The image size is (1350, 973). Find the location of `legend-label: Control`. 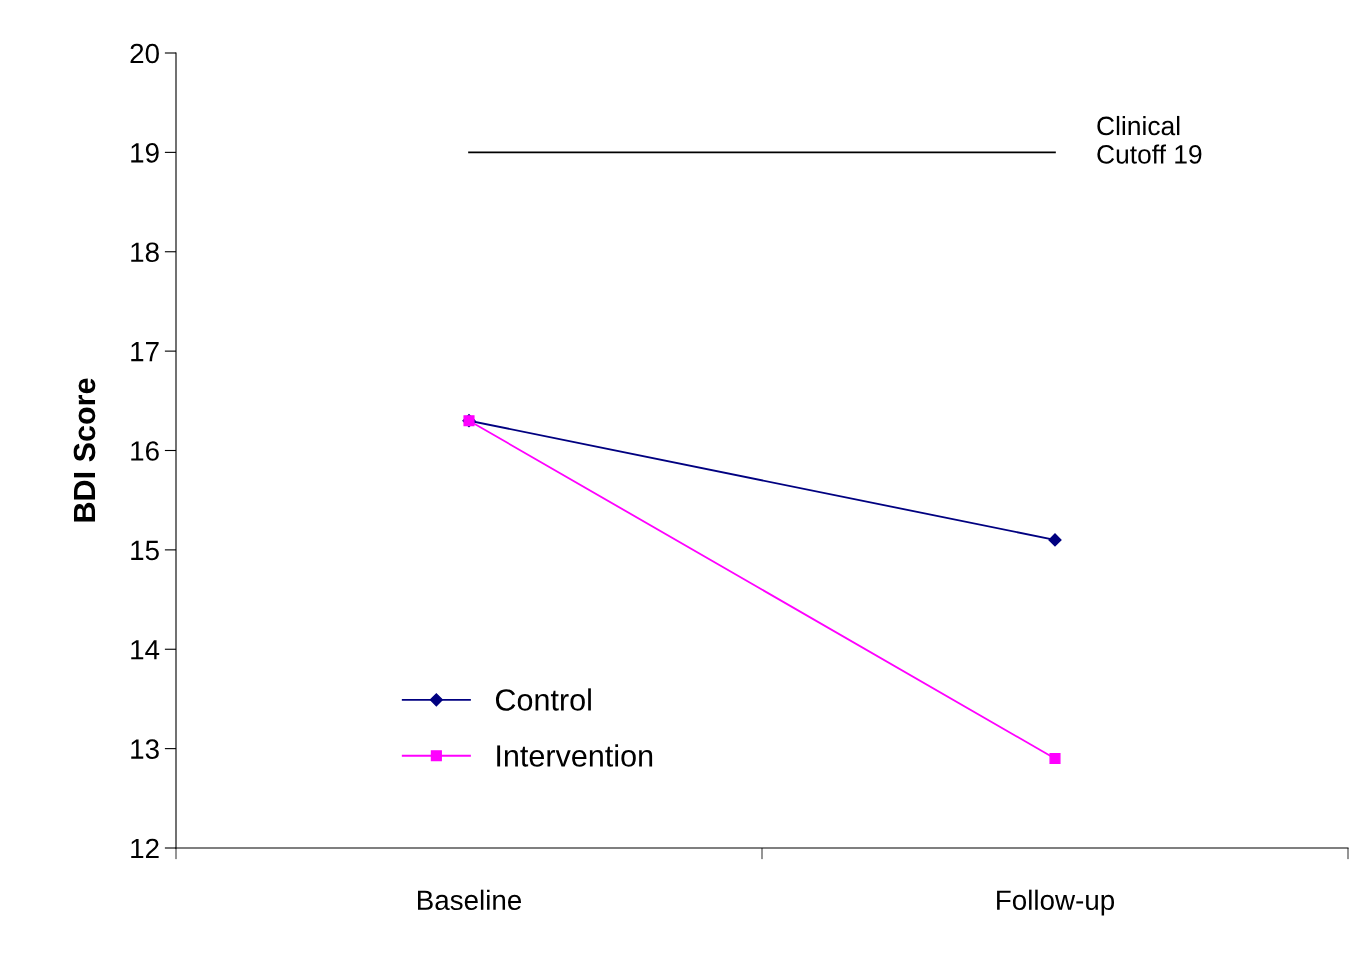

legend-label: Control is located at coordinates (543, 699).